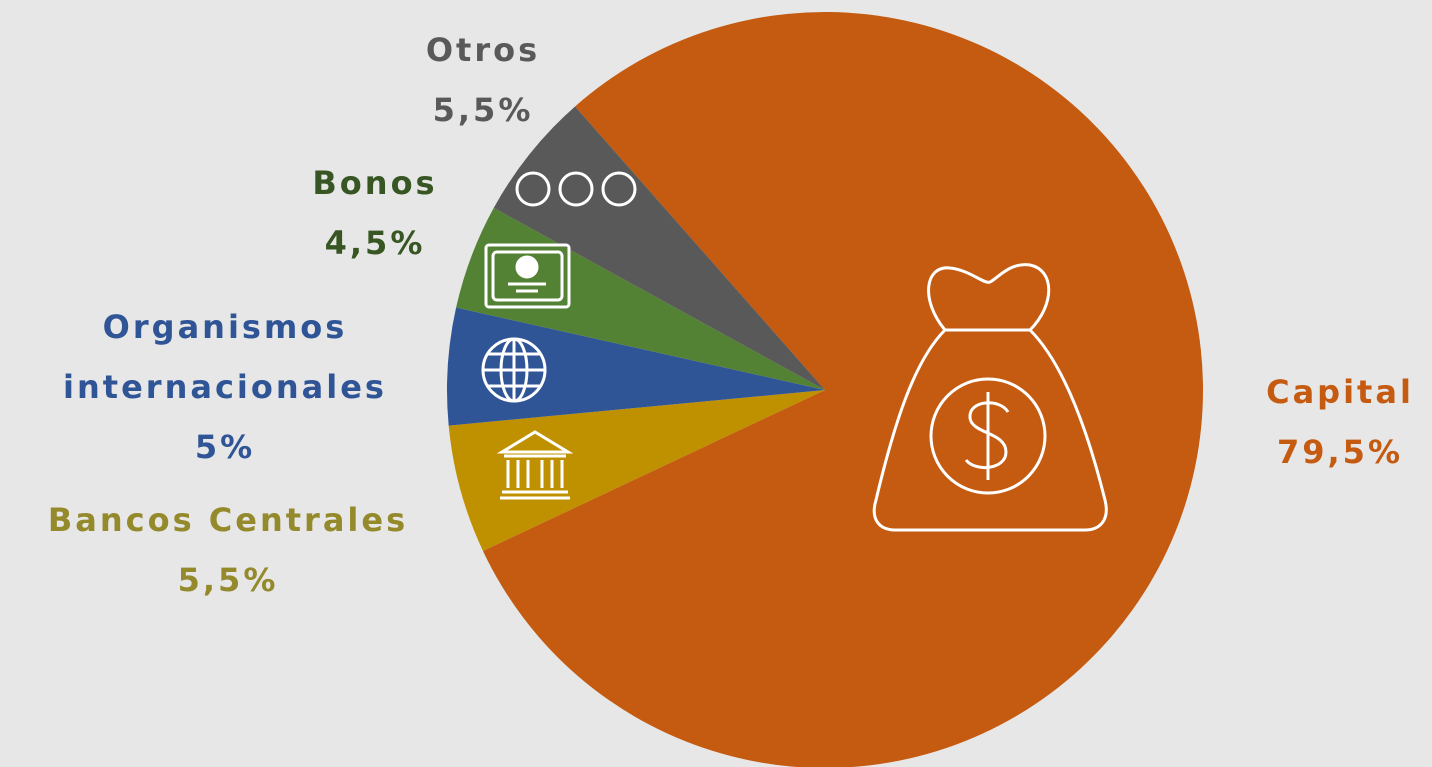  Describe the element at coordinates (375, 183) in the screenshot. I see `category-name: Bonos` at that location.